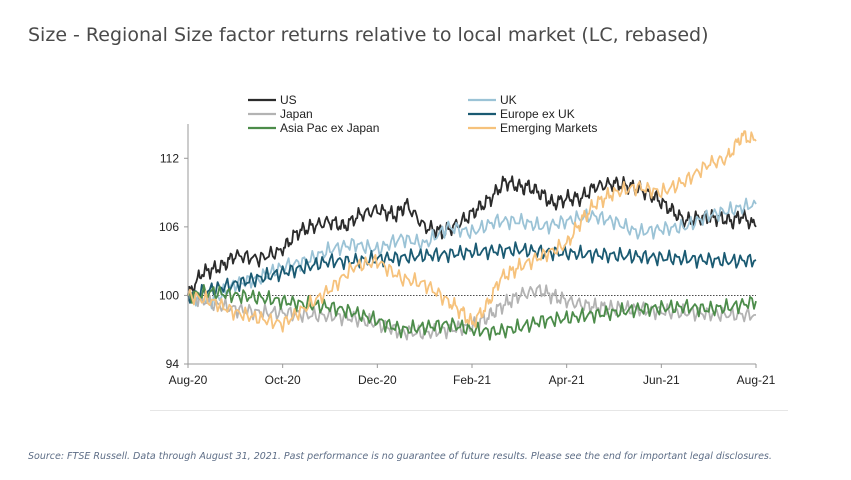 The image size is (851, 480). I want to click on legend-label: Japan, so click(296, 114).